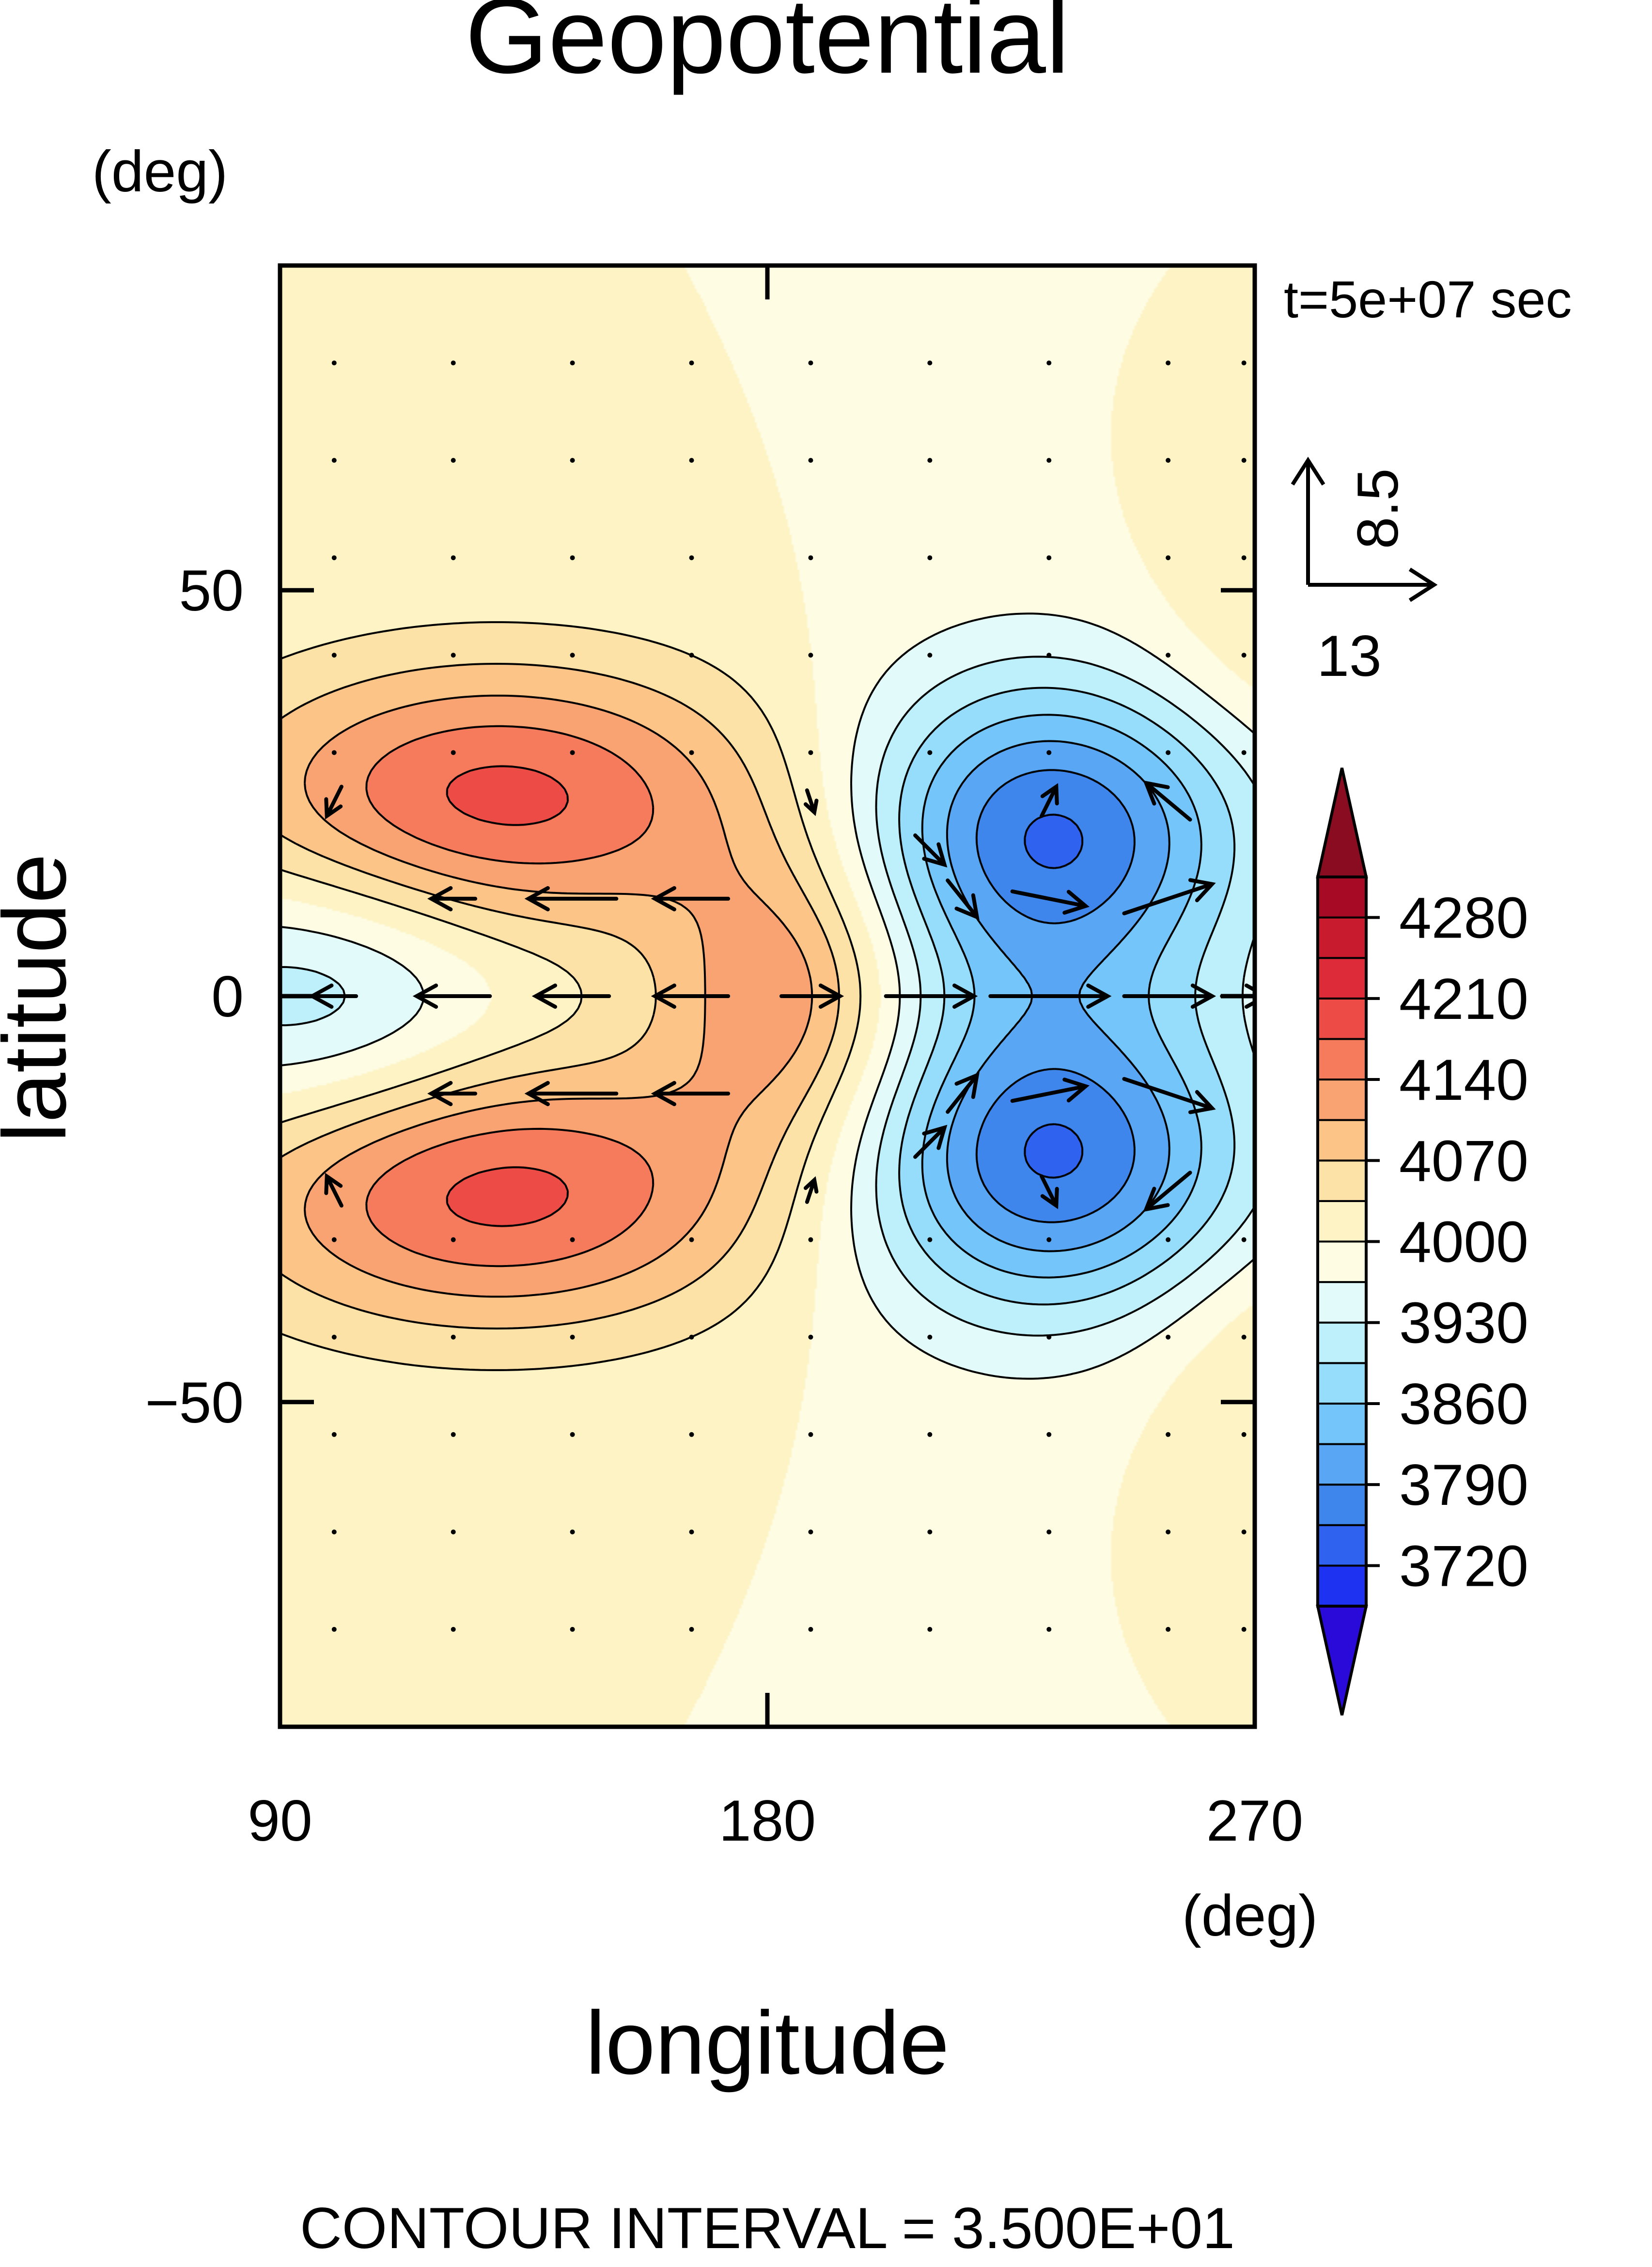 This screenshot has width=1652, height=2267. What do you see at coordinates (160, 171) in the screenshot?
I see `y-axis-units: (deg)` at bounding box center [160, 171].